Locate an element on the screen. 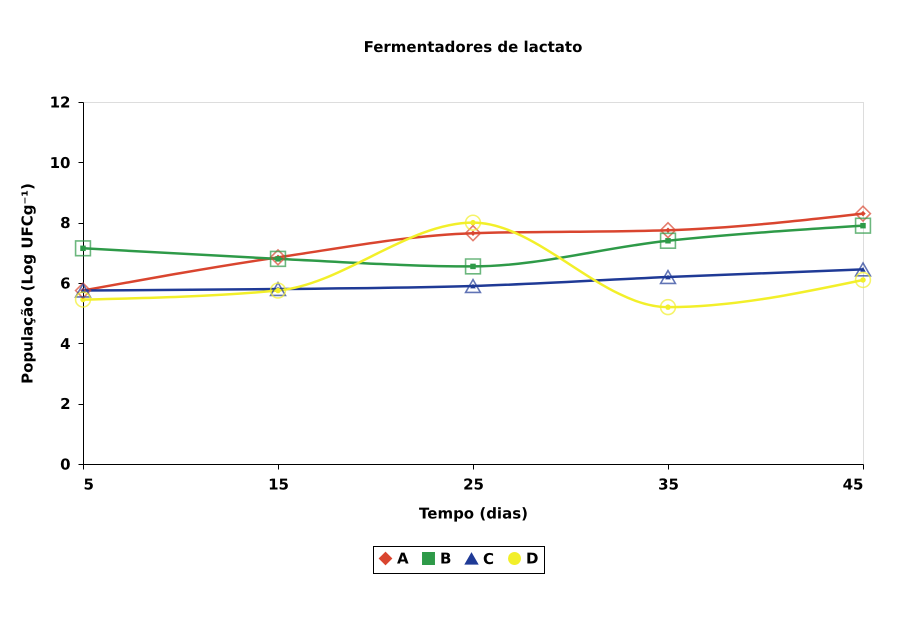 The image size is (914, 634). y-tick-label: 6 is located at coordinates (65, 283).